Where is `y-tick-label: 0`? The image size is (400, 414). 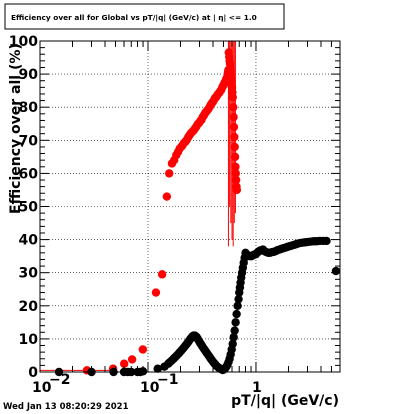
y-tick-label: 0 is located at coordinates (33, 373).